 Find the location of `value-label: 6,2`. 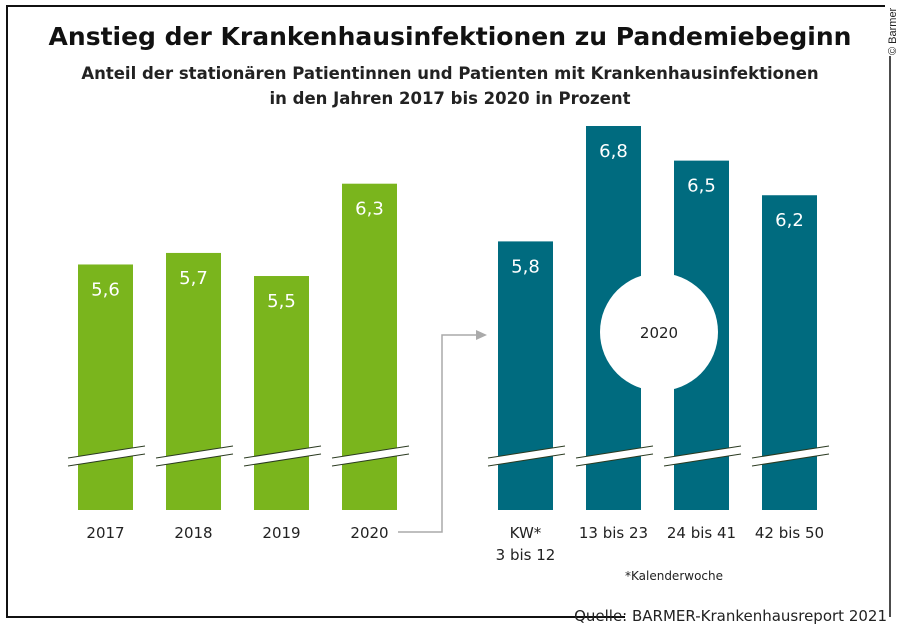

value-label: 6,2 is located at coordinates (789, 220).